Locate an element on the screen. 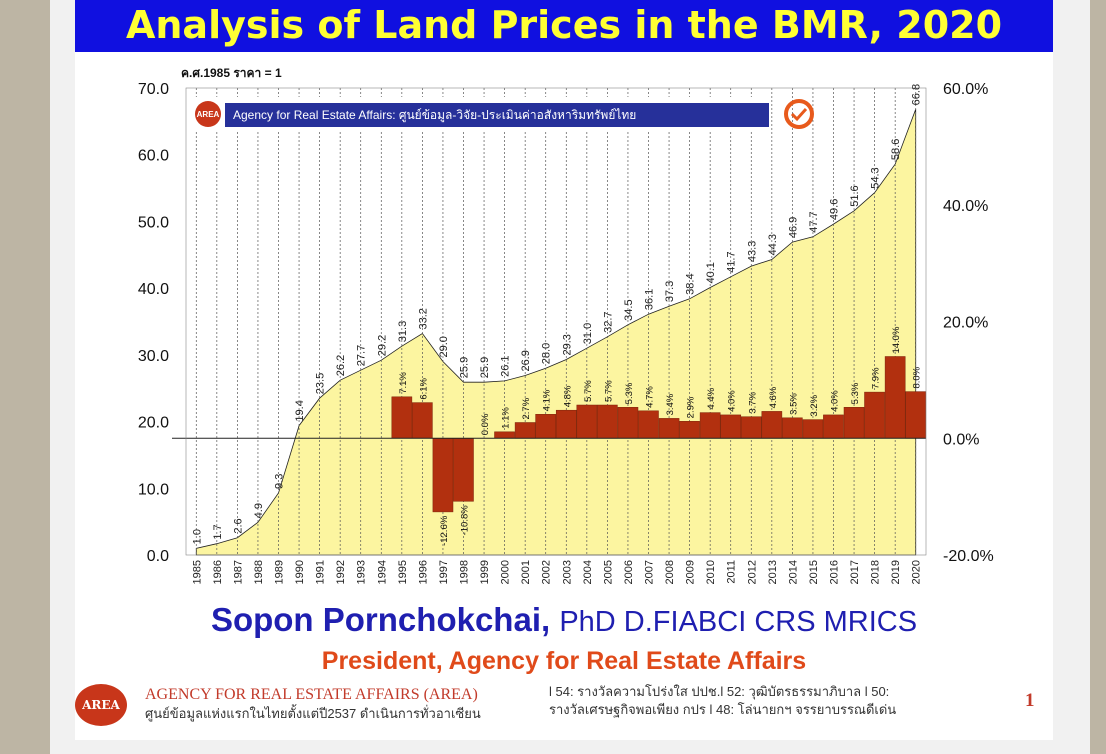  bar-value-label: 2.7% is located at coordinates (526, 408).